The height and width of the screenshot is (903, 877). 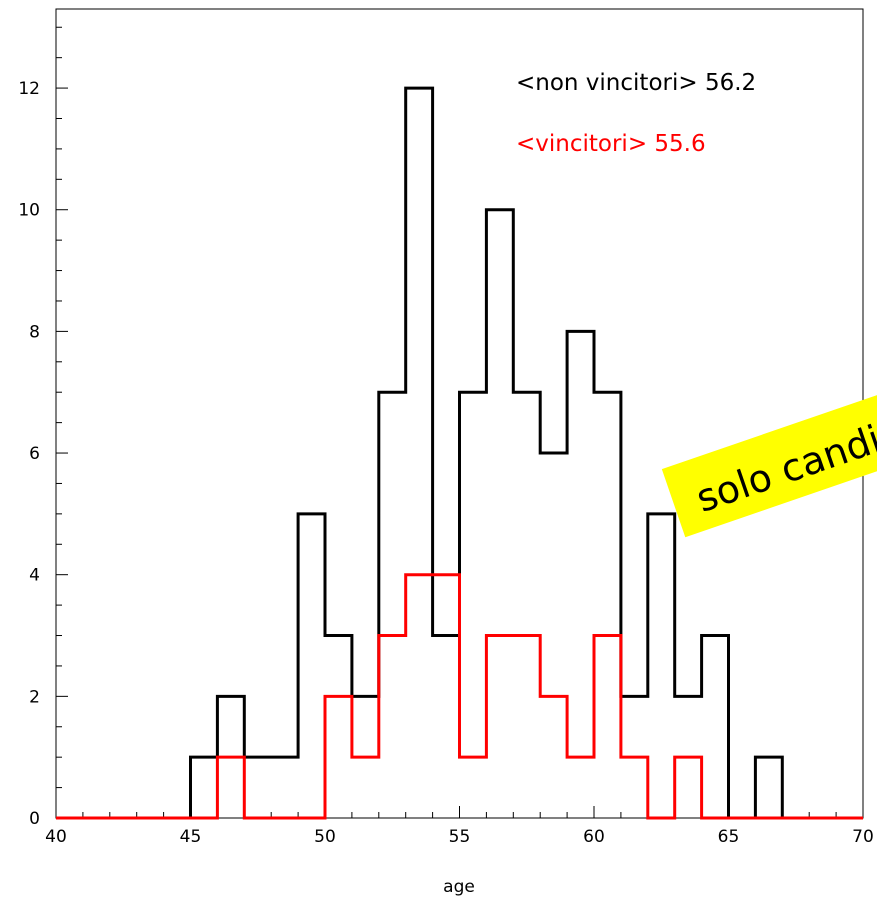 I want to click on y-tick-label: 2, so click(x=34, y=697).